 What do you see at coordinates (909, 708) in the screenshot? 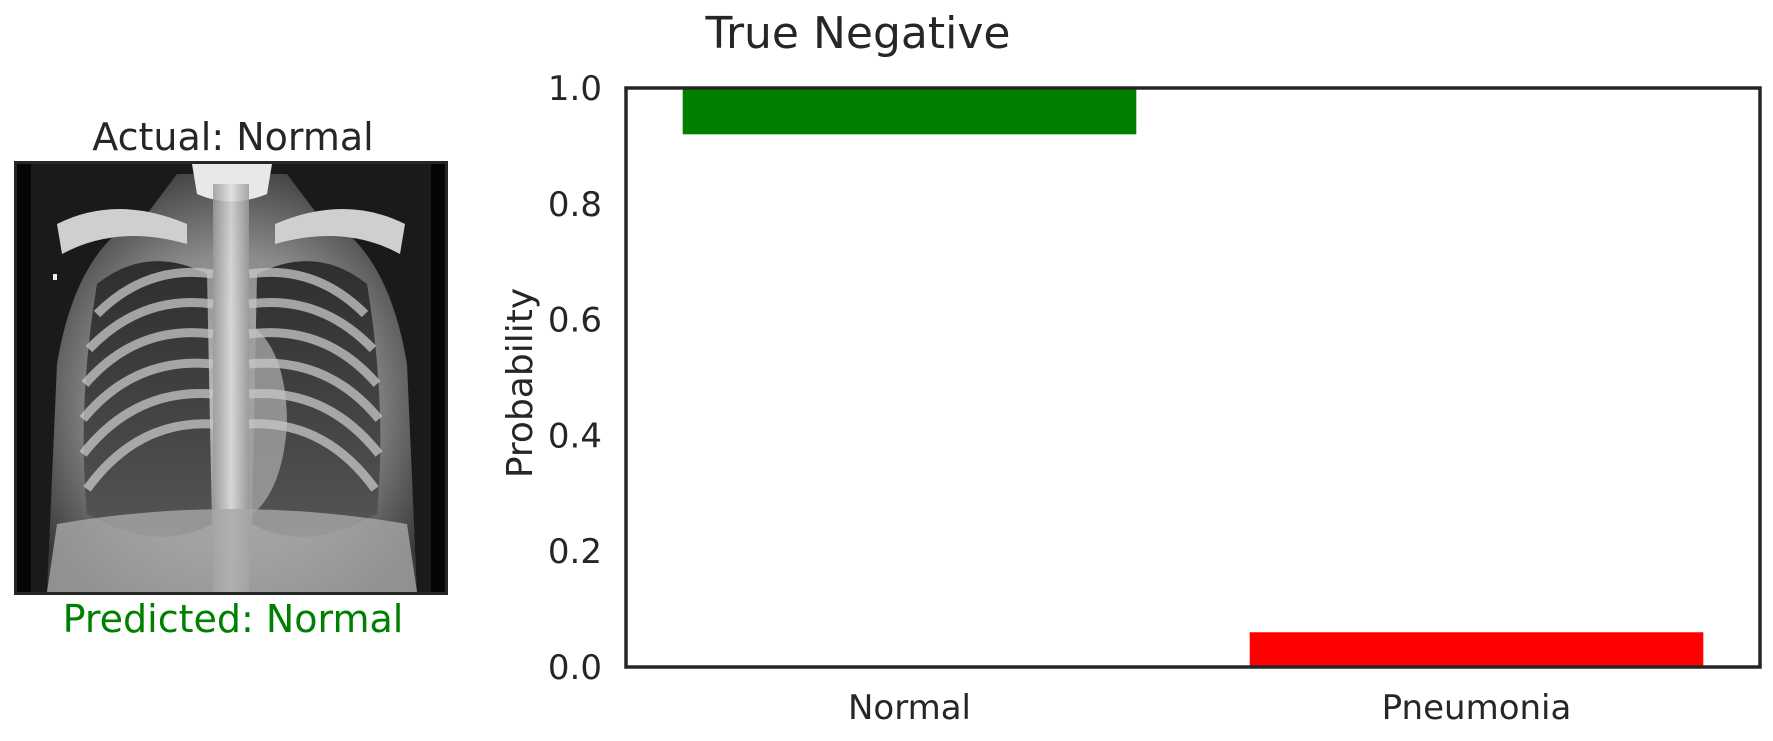
I see `x-tick-normal: Normal` at bounding box center [909, 708].